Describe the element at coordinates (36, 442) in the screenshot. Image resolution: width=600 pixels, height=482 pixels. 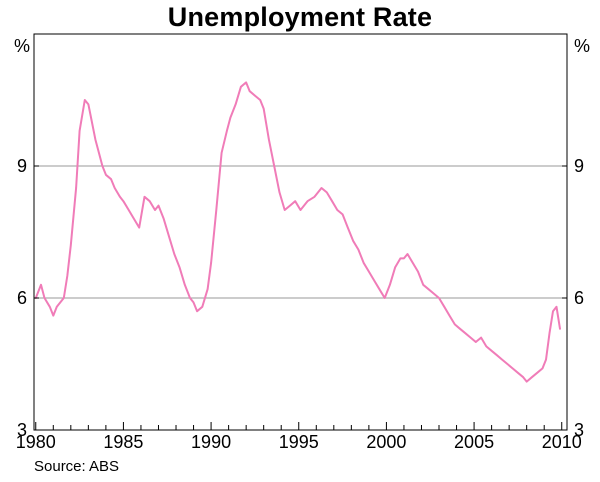
I see `x-tick-label-1980: 1980` at that location.